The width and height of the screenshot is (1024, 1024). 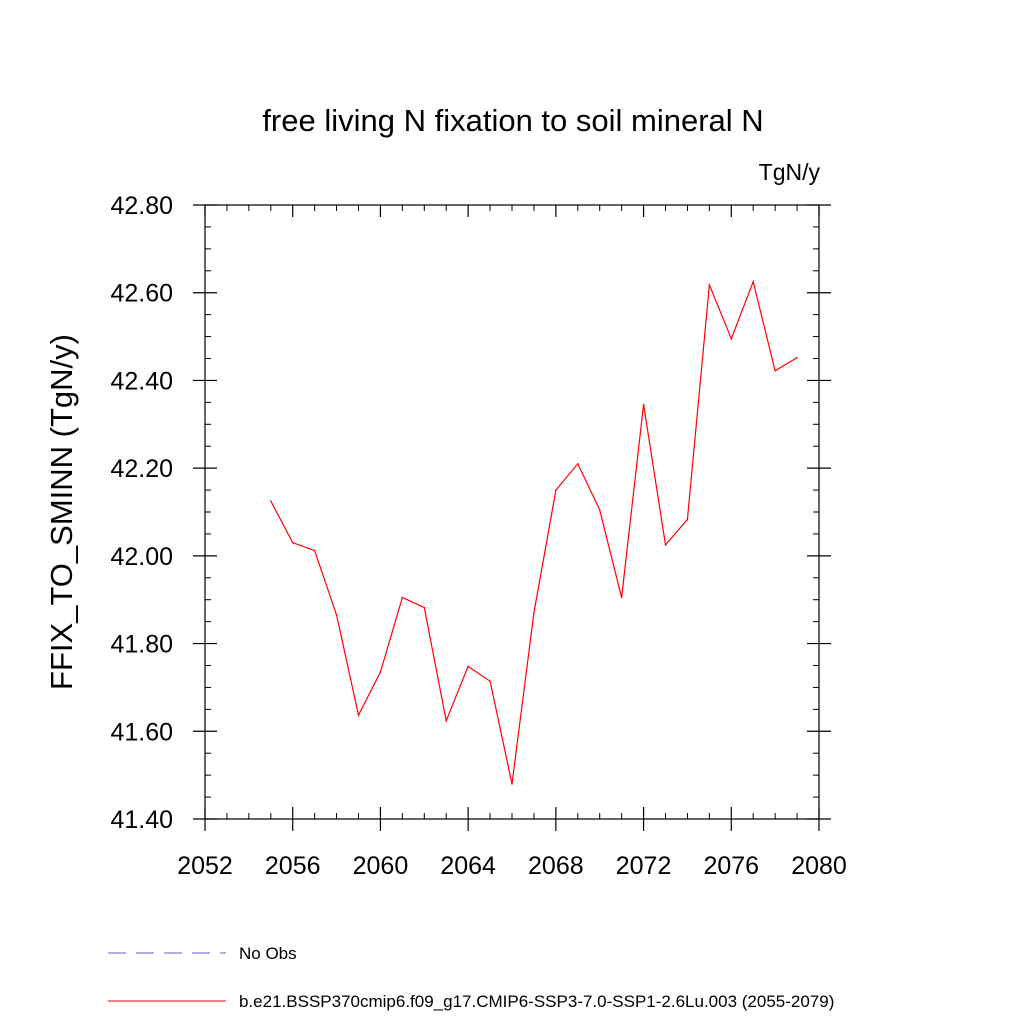 I want to click on legend-label: No Obs, so click(x=268, y=953).